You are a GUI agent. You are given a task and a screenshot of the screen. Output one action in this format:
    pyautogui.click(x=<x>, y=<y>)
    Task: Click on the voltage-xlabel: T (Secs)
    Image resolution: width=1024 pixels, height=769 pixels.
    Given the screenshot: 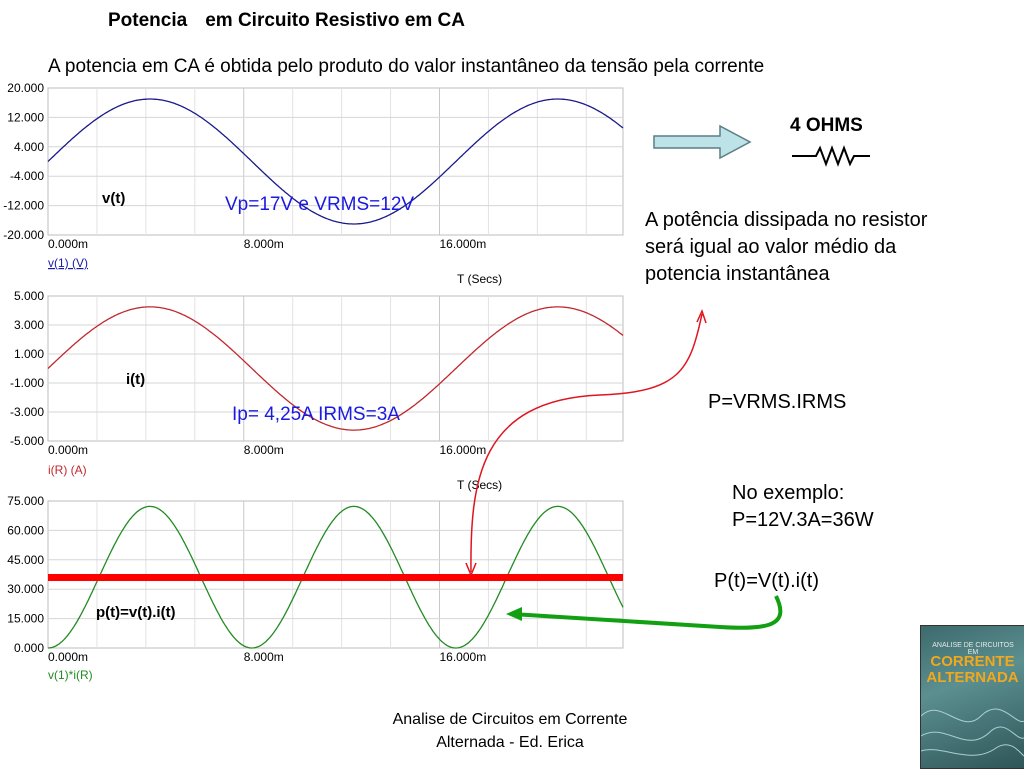 What is the action you would take?
    pyautogui.click(x=479, y=279)
    